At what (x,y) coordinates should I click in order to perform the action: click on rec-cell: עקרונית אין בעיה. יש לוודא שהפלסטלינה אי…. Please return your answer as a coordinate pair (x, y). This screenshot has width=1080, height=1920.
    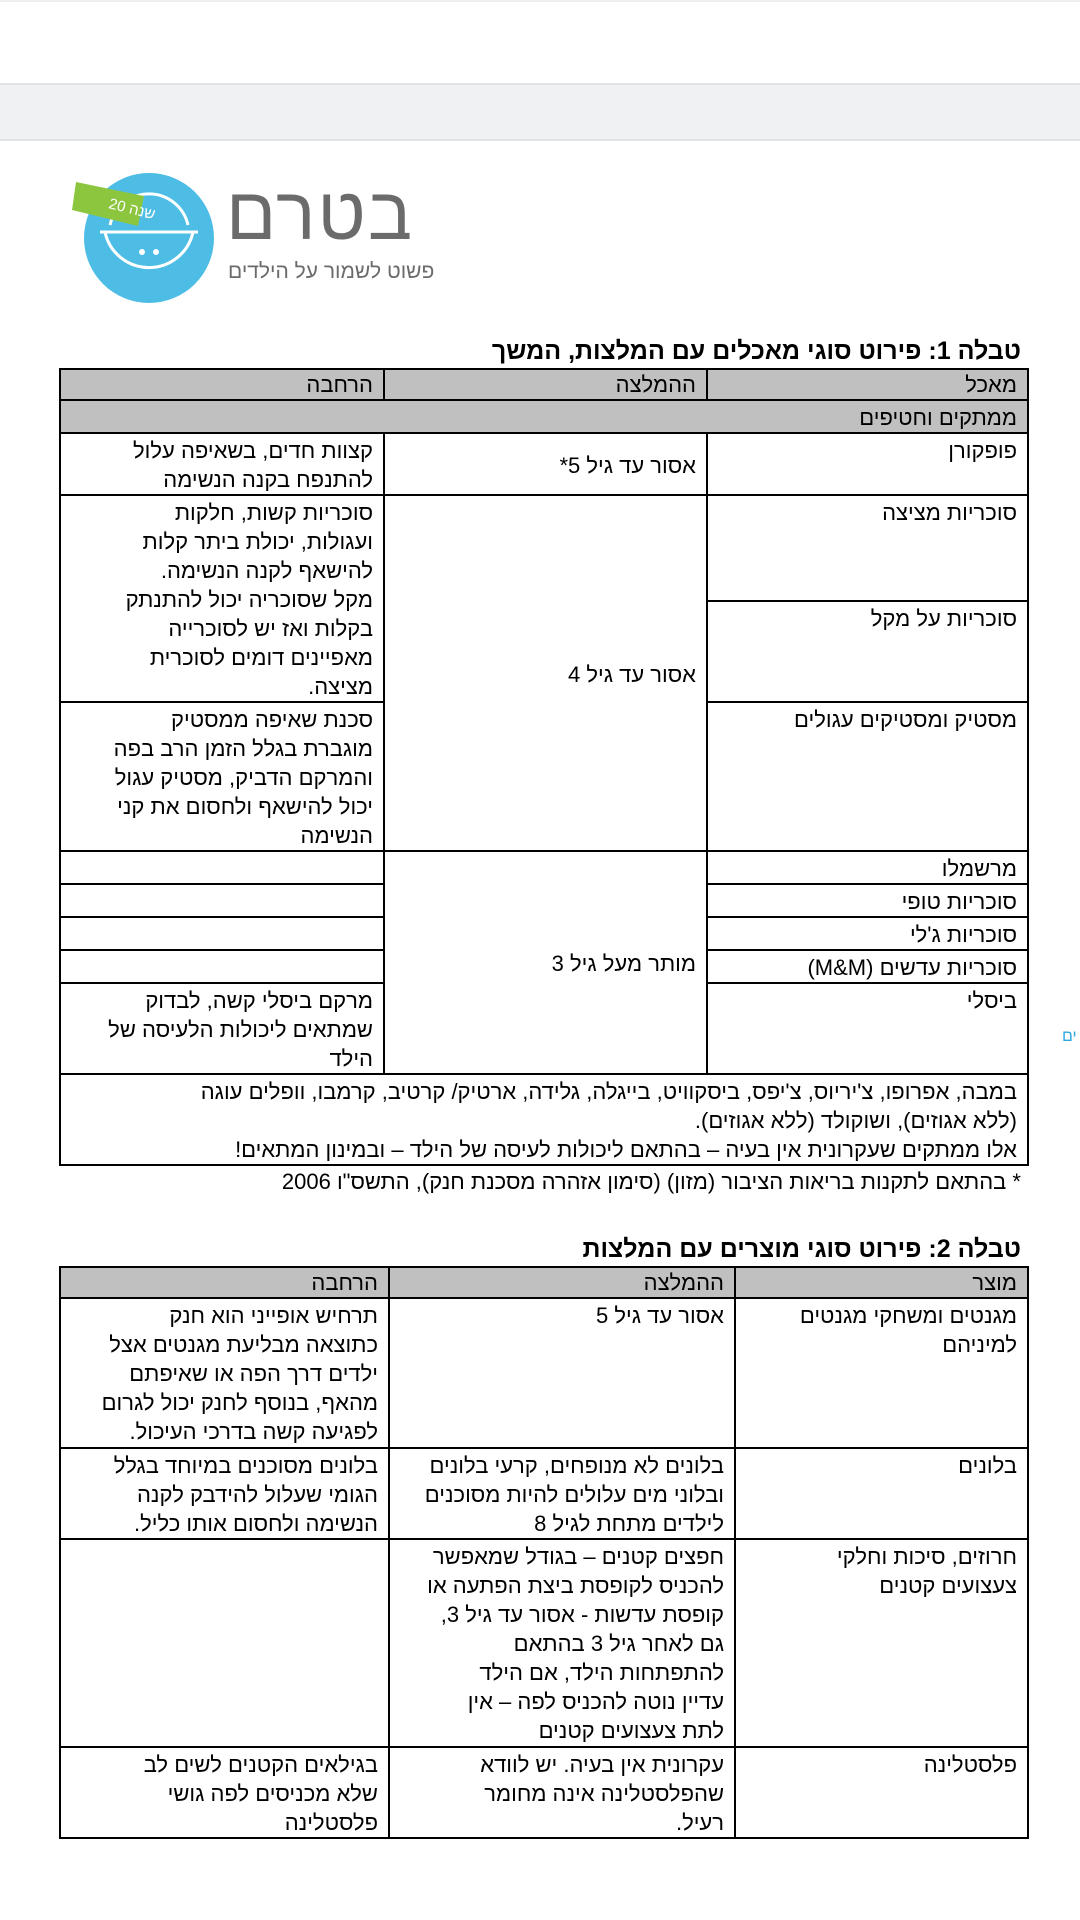
    Looking at the image, I should click on (562, 1792).